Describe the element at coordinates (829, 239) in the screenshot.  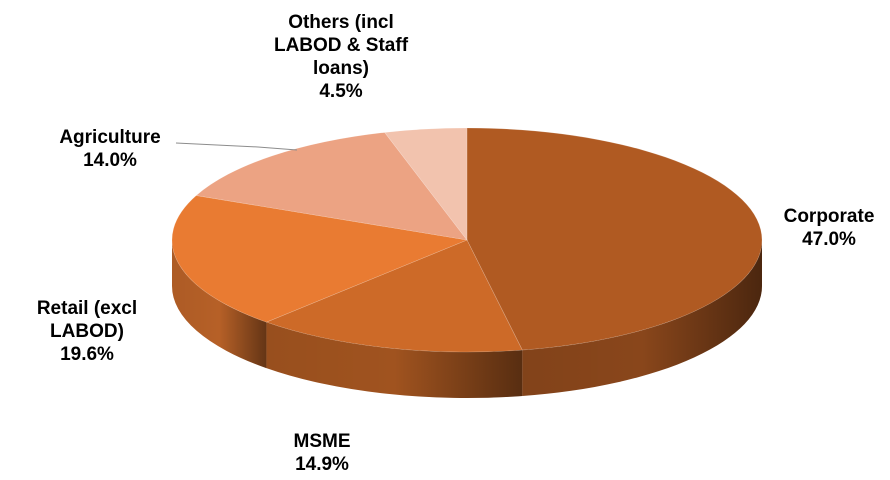
I see `slice-value-label-0: 47.0%` at that location.